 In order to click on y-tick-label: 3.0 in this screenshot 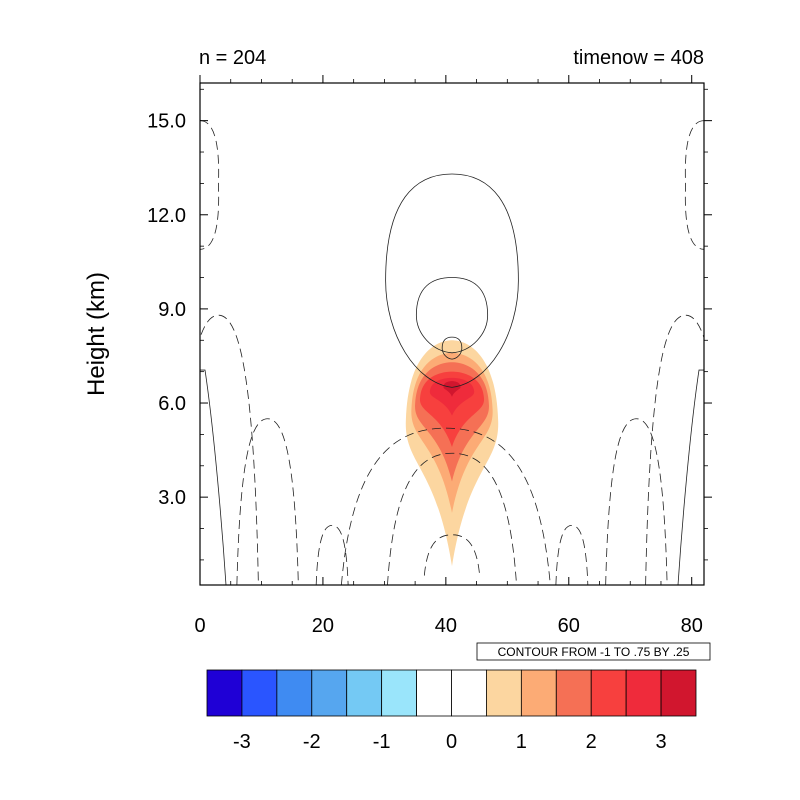, I will do `click(172, 498)`.